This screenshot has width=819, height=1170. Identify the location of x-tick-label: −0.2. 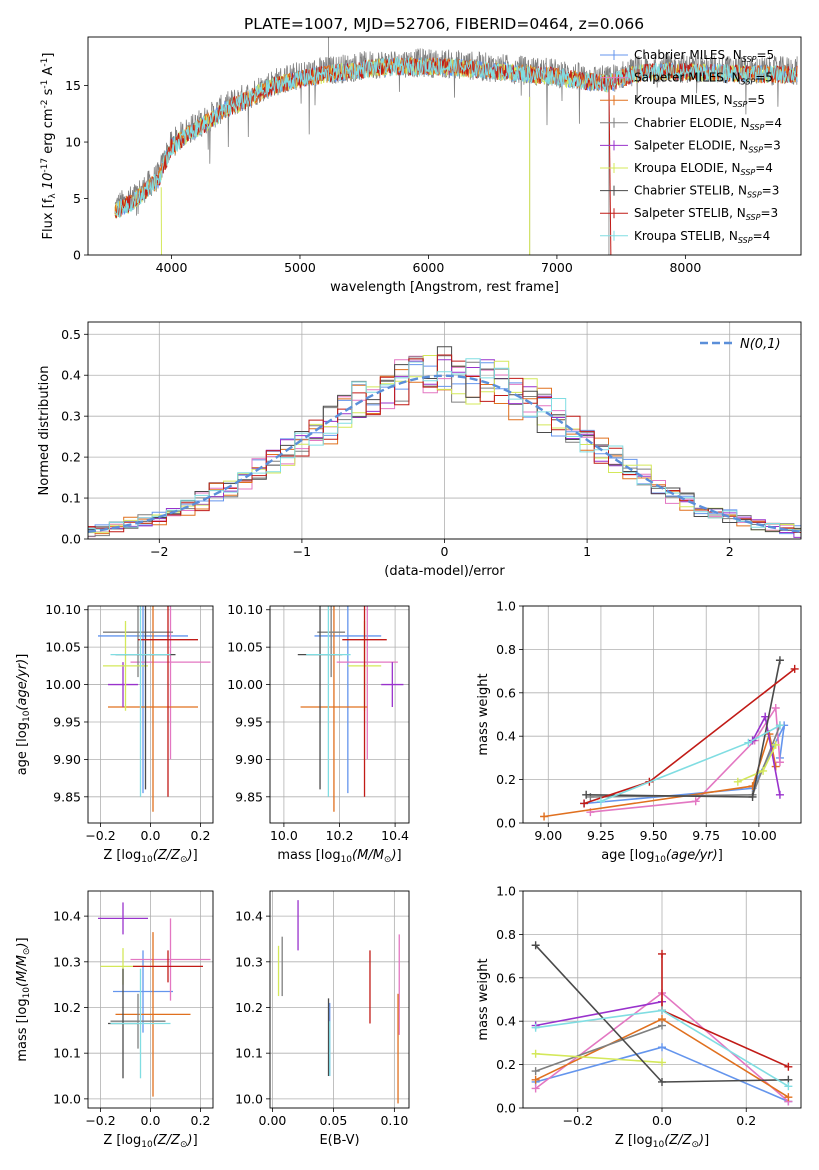
(100, 1120).